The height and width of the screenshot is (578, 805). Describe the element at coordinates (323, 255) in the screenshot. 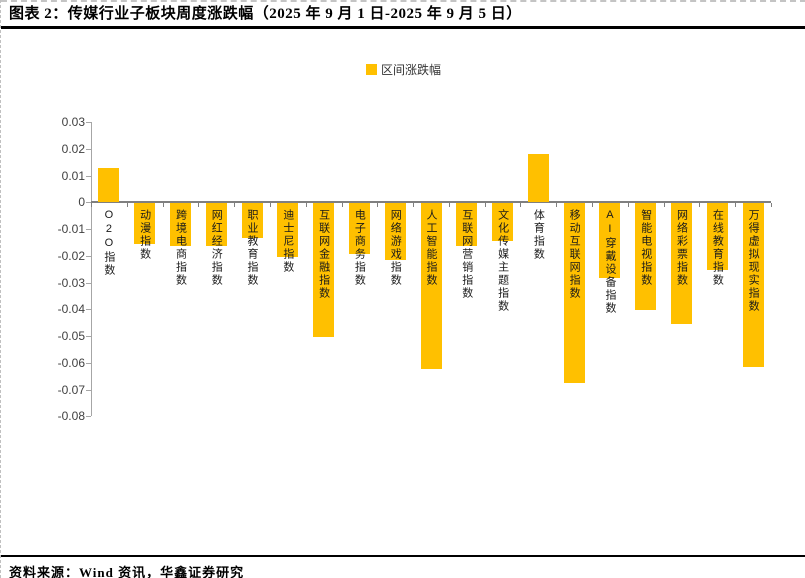

I see `category-label: 互联网金融指数` at that location.